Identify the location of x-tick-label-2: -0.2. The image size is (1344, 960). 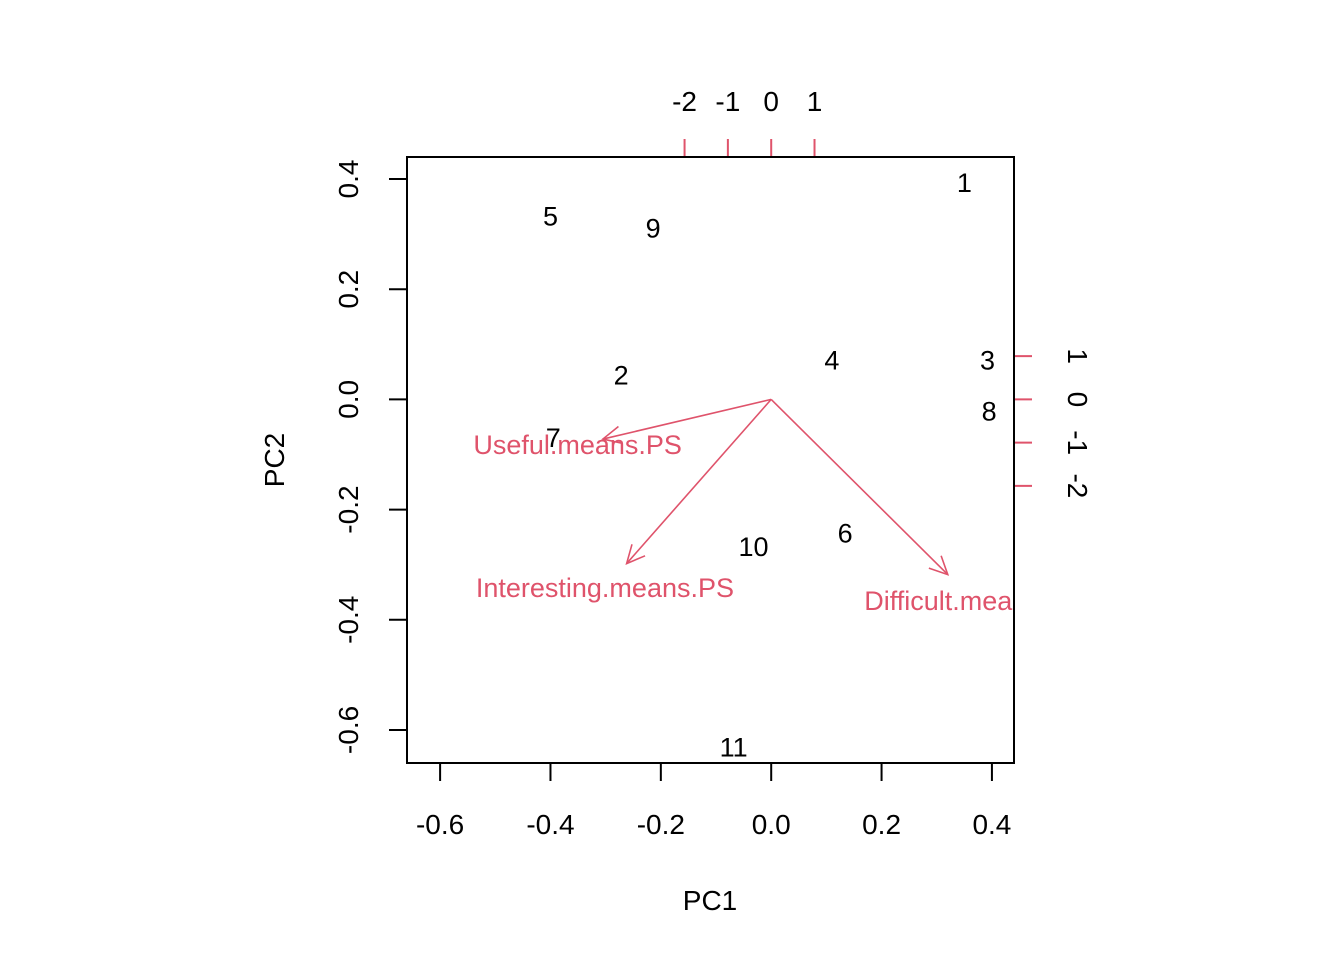
(661, 824).